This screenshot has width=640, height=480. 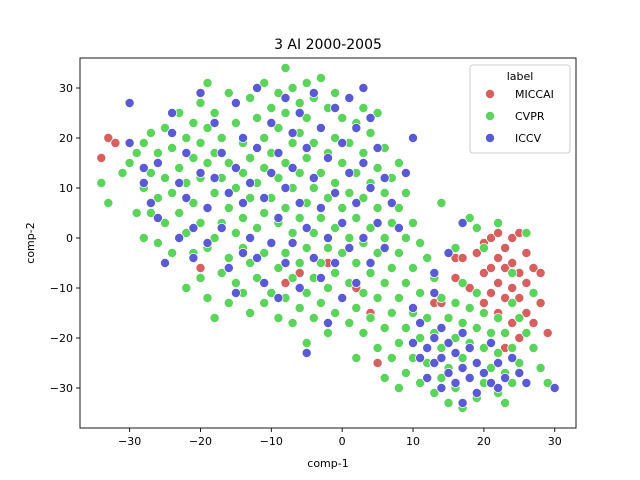 What do you see at coordinates (528, 138) in the screenshot?
I see `legend-label-iccv: ICCV` at bounding box center [528, 138].